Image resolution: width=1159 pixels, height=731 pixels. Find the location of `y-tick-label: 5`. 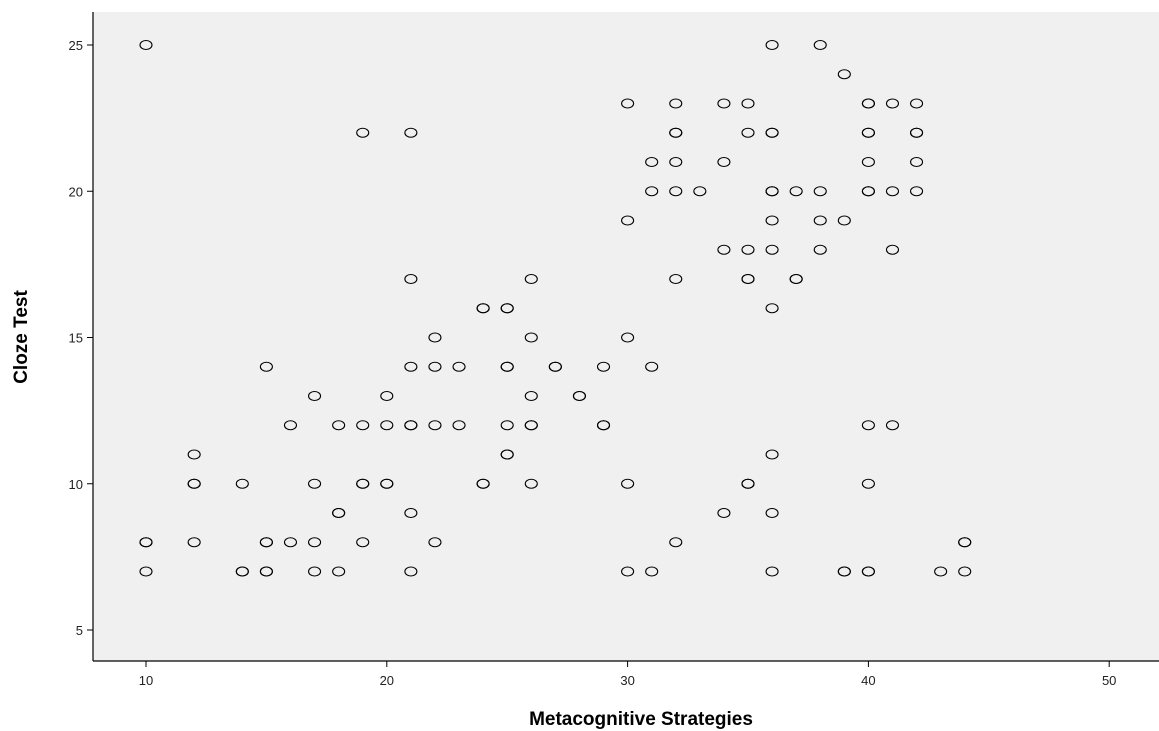

y-tick-label: 5 is located at coordinates (79, 630).